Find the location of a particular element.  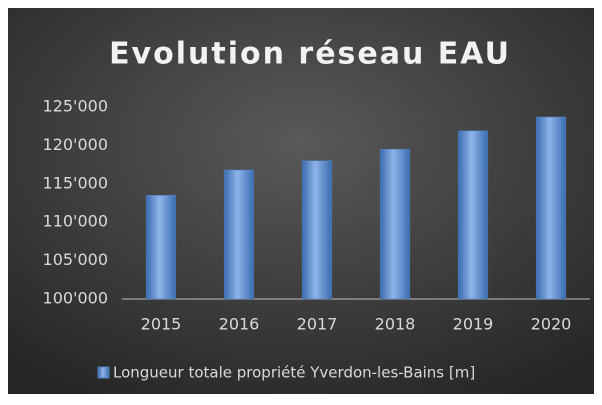

chart-title: Evolution réseau EAU is located at coordinates (310, 54).